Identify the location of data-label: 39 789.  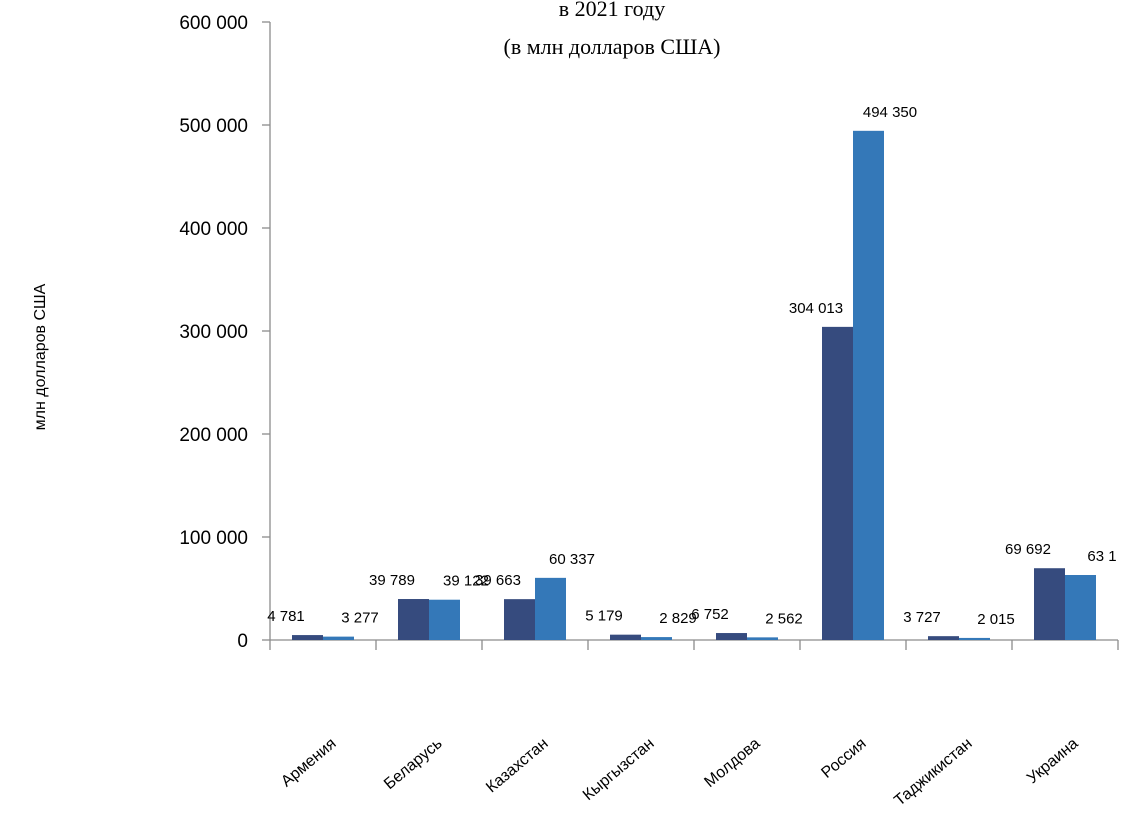
(392, 580).